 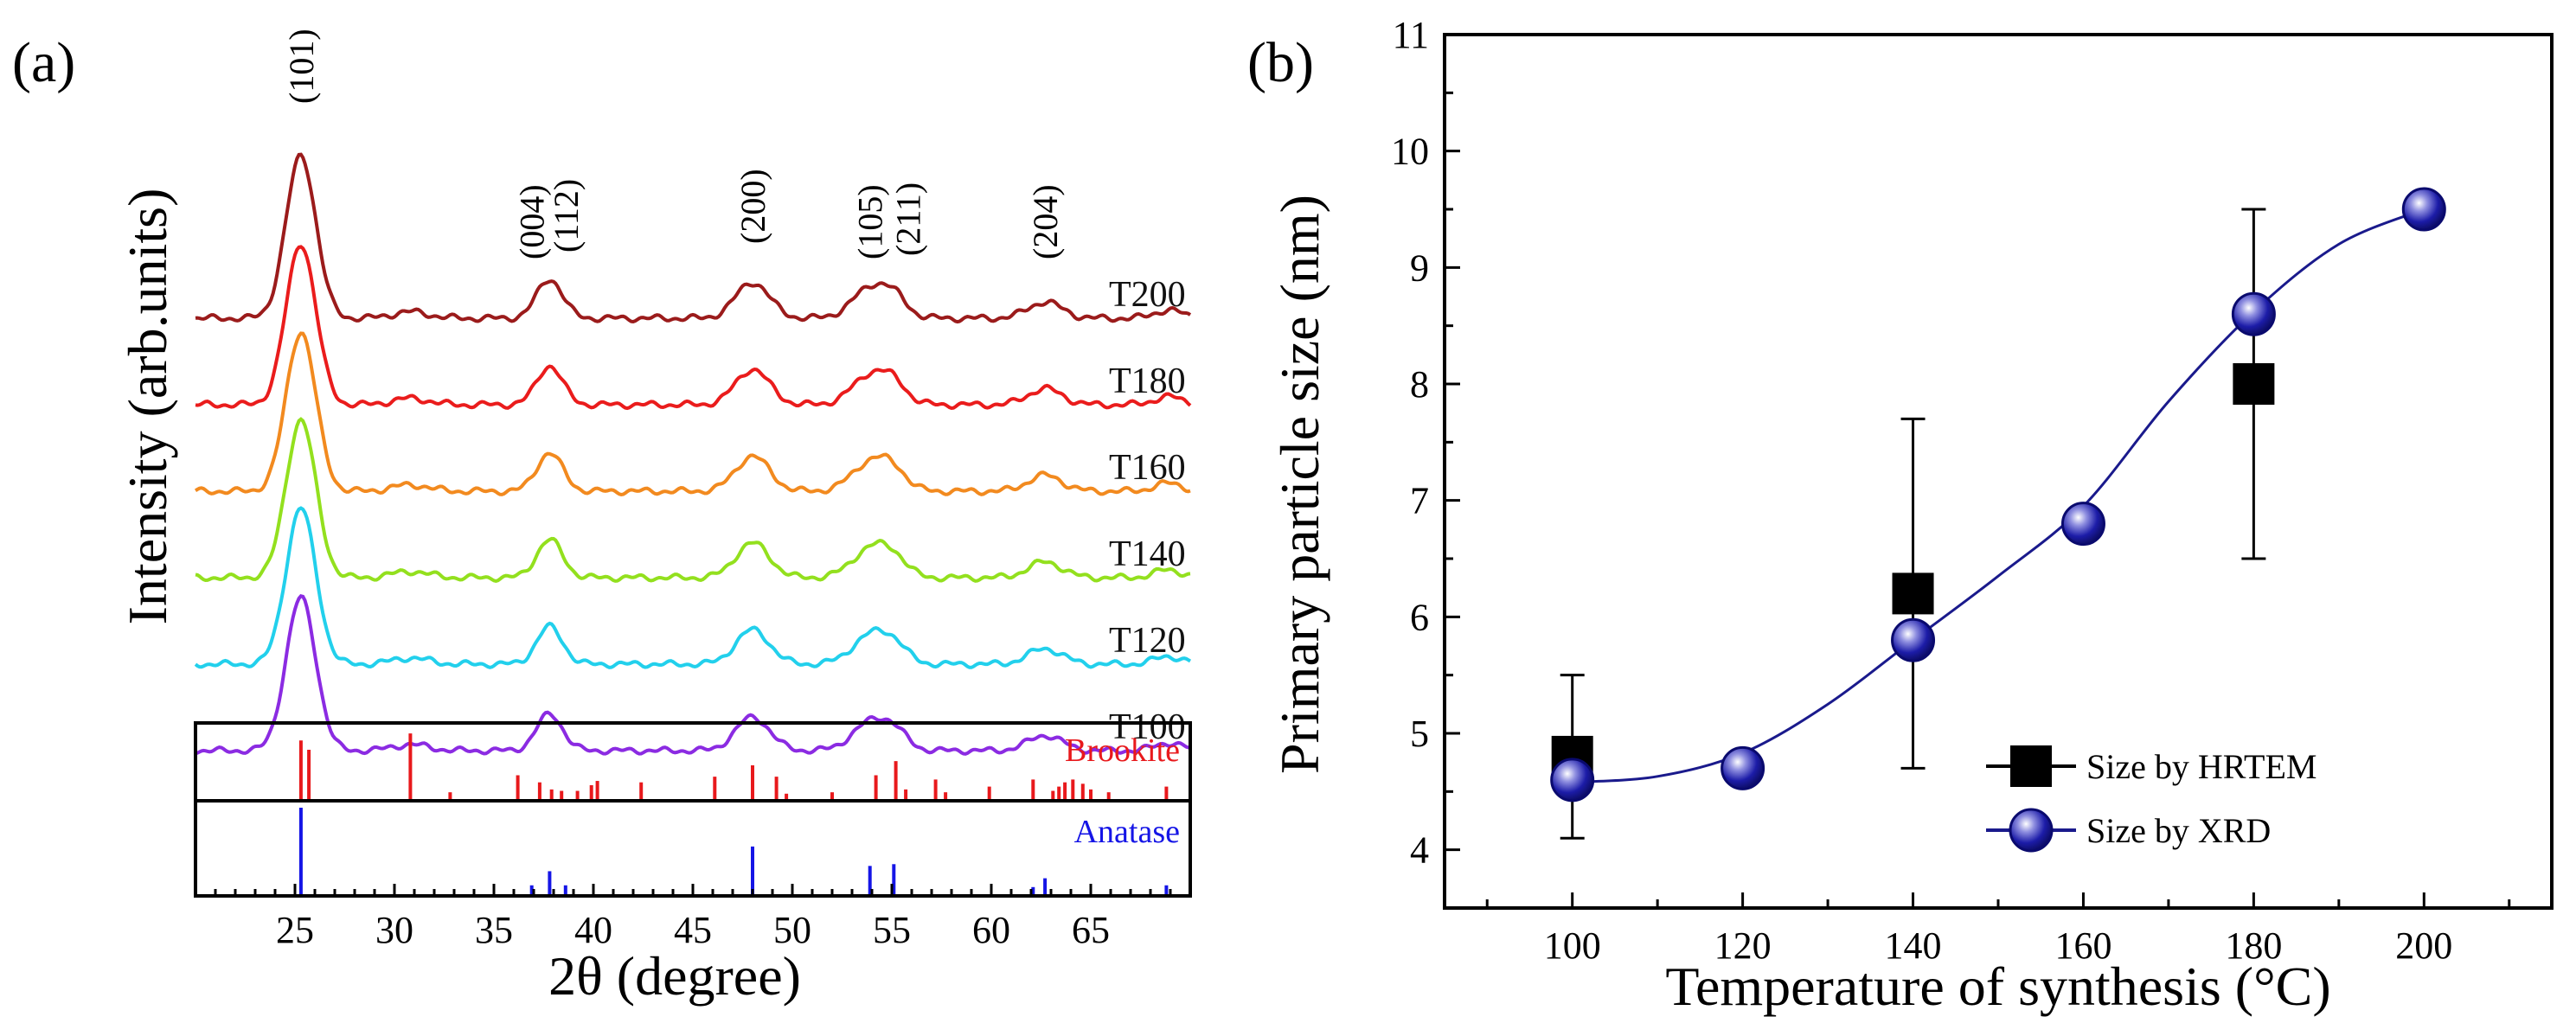 What do you see at coordinates (1147, 468) in the screenshot?
I see `trace-label-t160: T160` at bounding box center [1147, 468].